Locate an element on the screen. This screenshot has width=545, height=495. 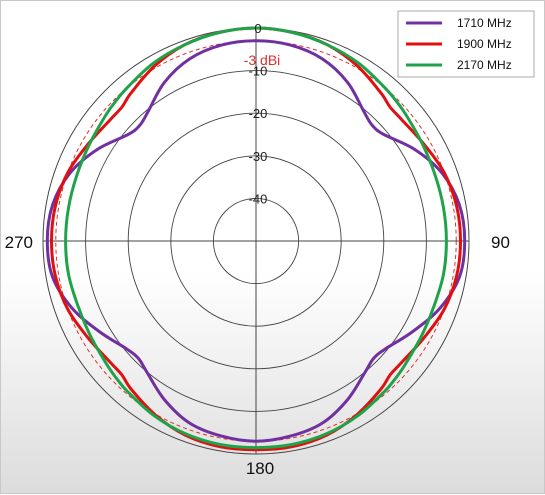
angle-label-left: 270 is located at coordinates (19, 242).